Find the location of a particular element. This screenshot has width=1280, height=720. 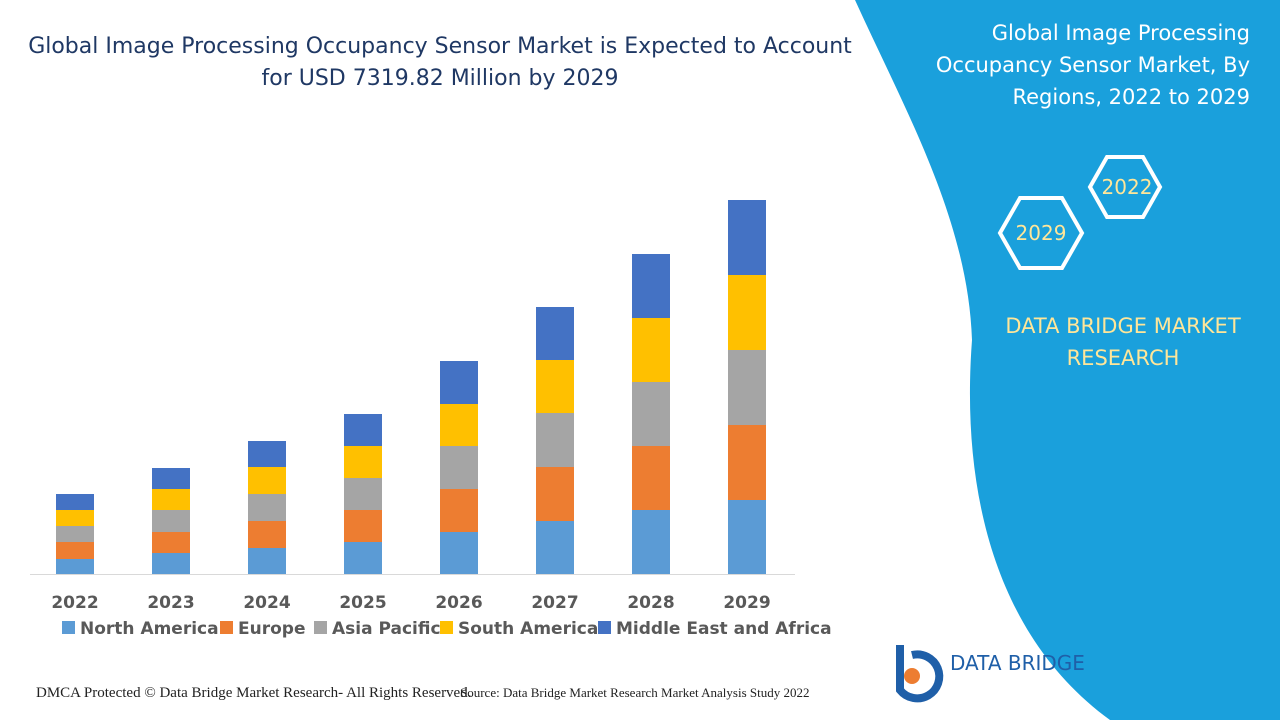

hex-label: 2029 is located at coordinates (1041, 233).